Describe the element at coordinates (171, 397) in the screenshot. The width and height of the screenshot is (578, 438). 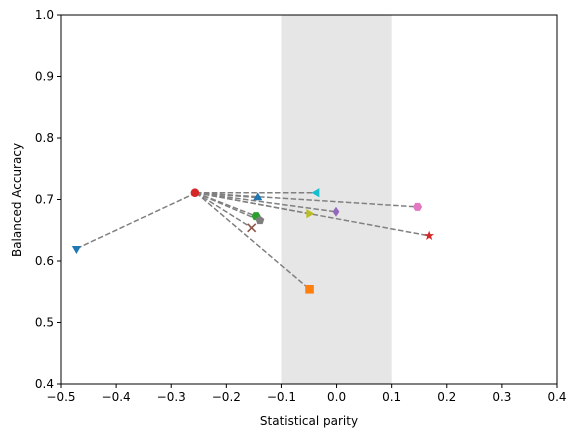
I see `x-tick-label-2: −0.3` at that location.